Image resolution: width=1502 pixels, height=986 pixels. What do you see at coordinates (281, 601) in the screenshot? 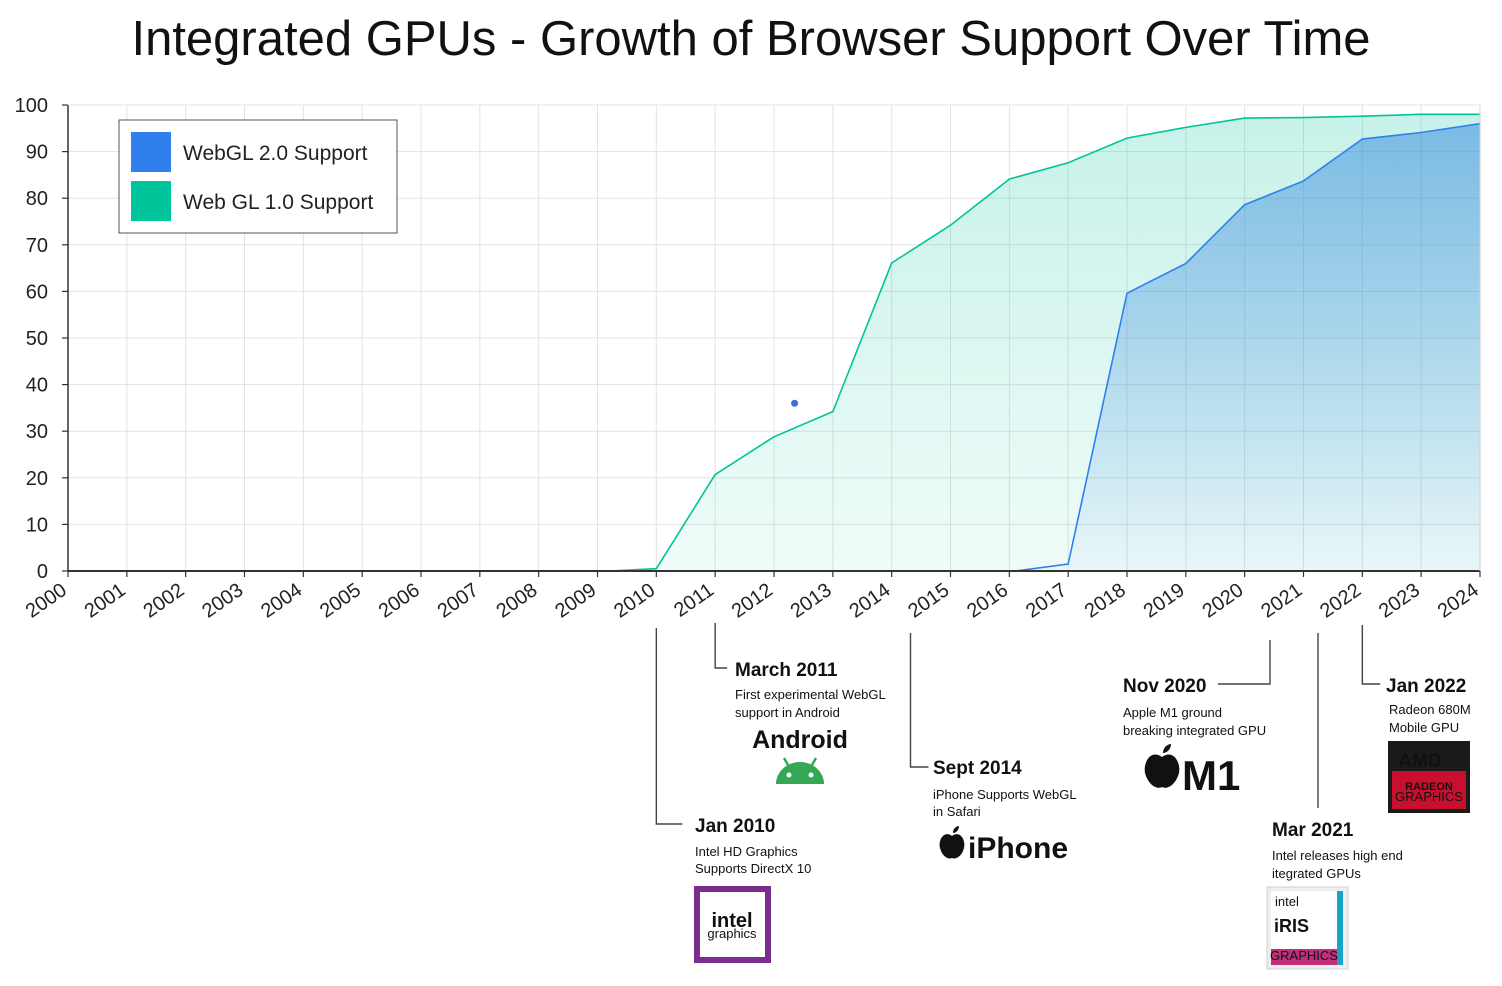
I see `x-tick-label: 2004` at bounding box center [281, 601].